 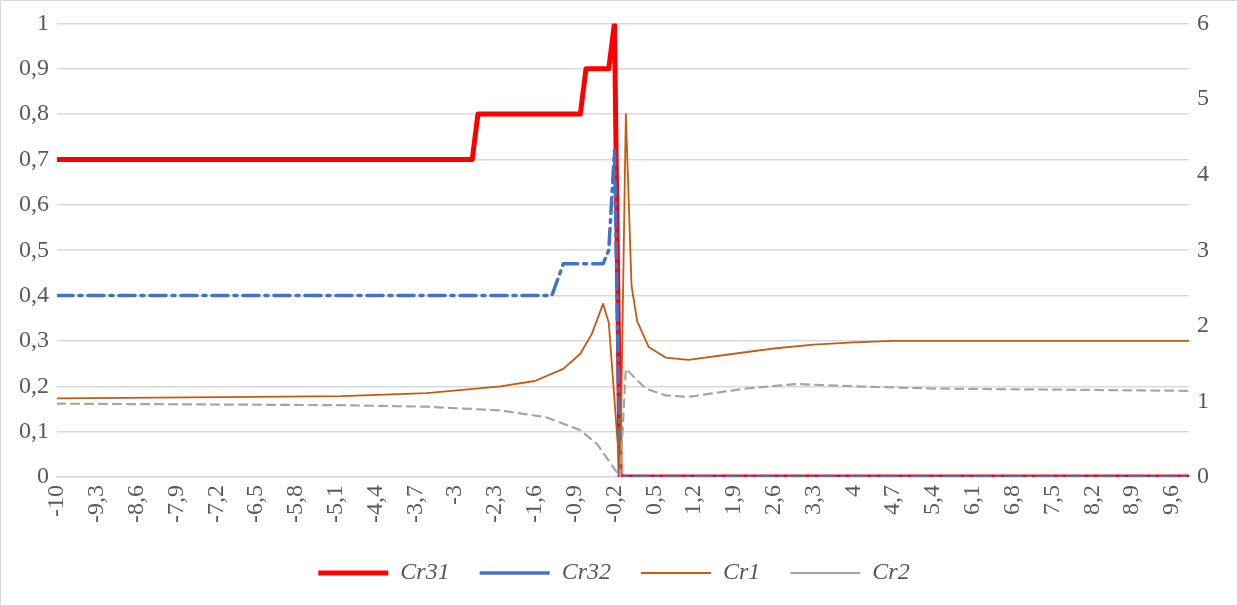 I want to click on x-tick-label: 6,1, so click(x=971, y=500).